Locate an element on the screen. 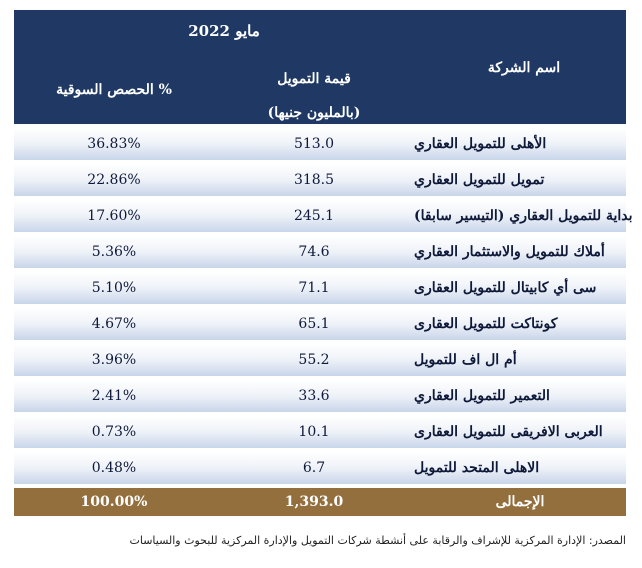 The width and height of the screenshot is (642, 568). company-cell: سى أي كابيتال للتمويل العقارى is located at coordinates (505, 288).